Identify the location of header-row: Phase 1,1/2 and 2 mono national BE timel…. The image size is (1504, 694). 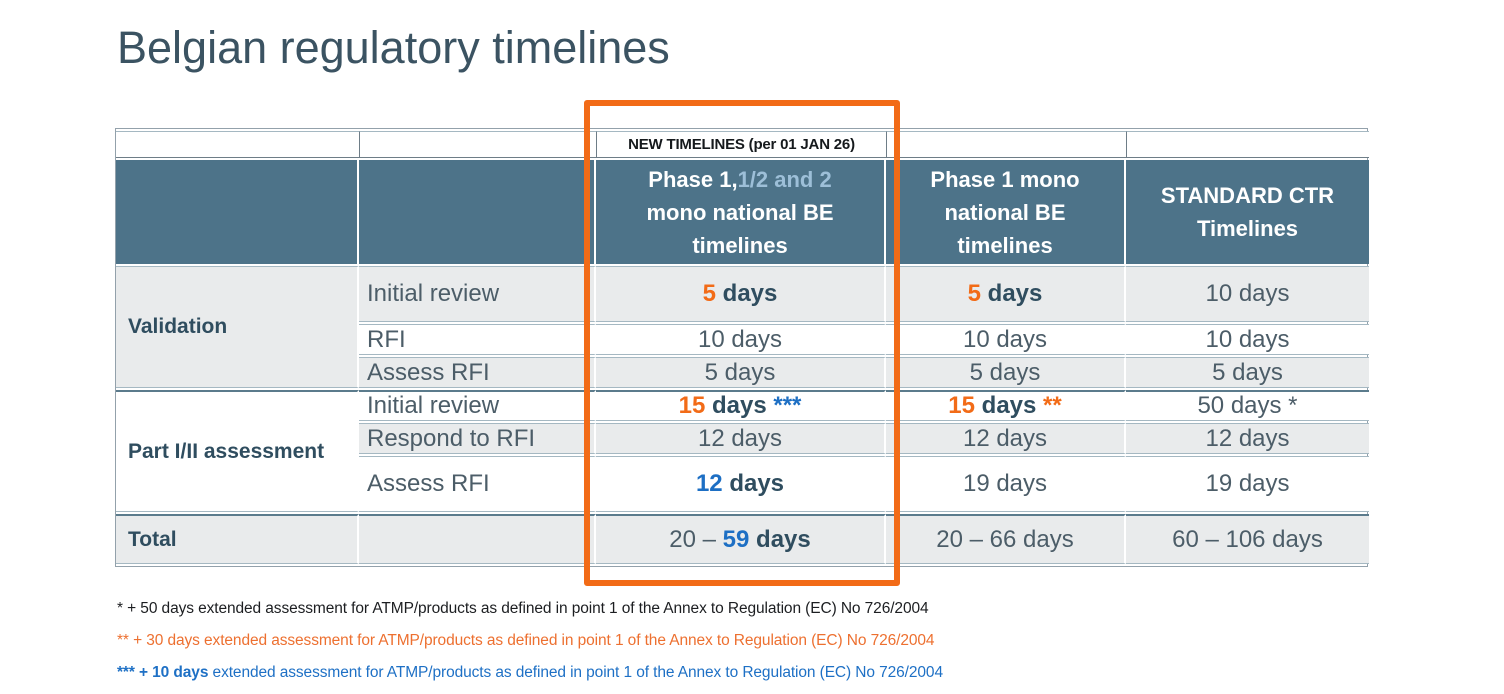
(742, 212).